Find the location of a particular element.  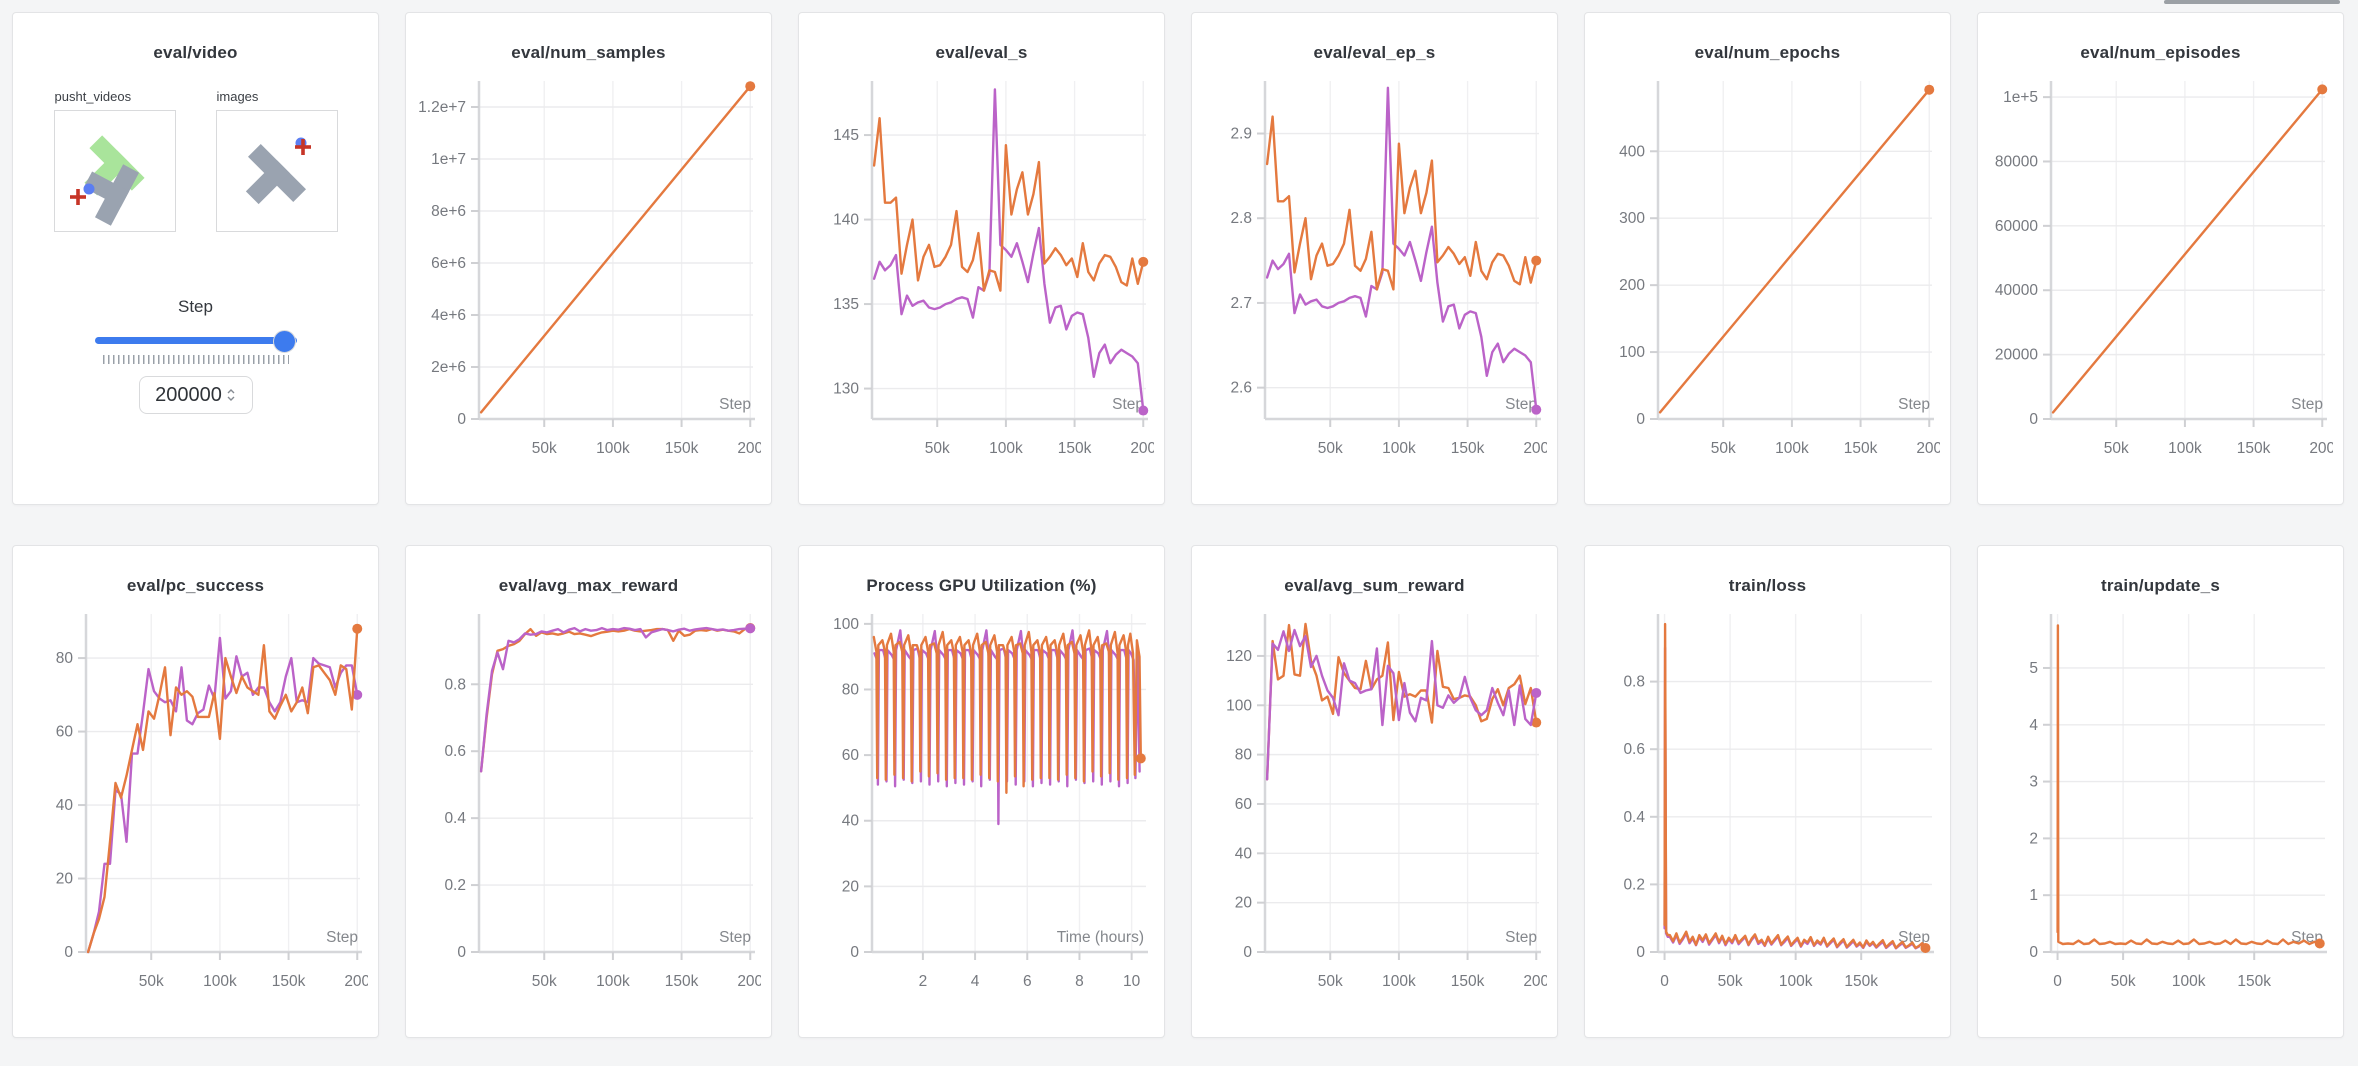

step-value: 200000 is located at coordinates (188, 394).